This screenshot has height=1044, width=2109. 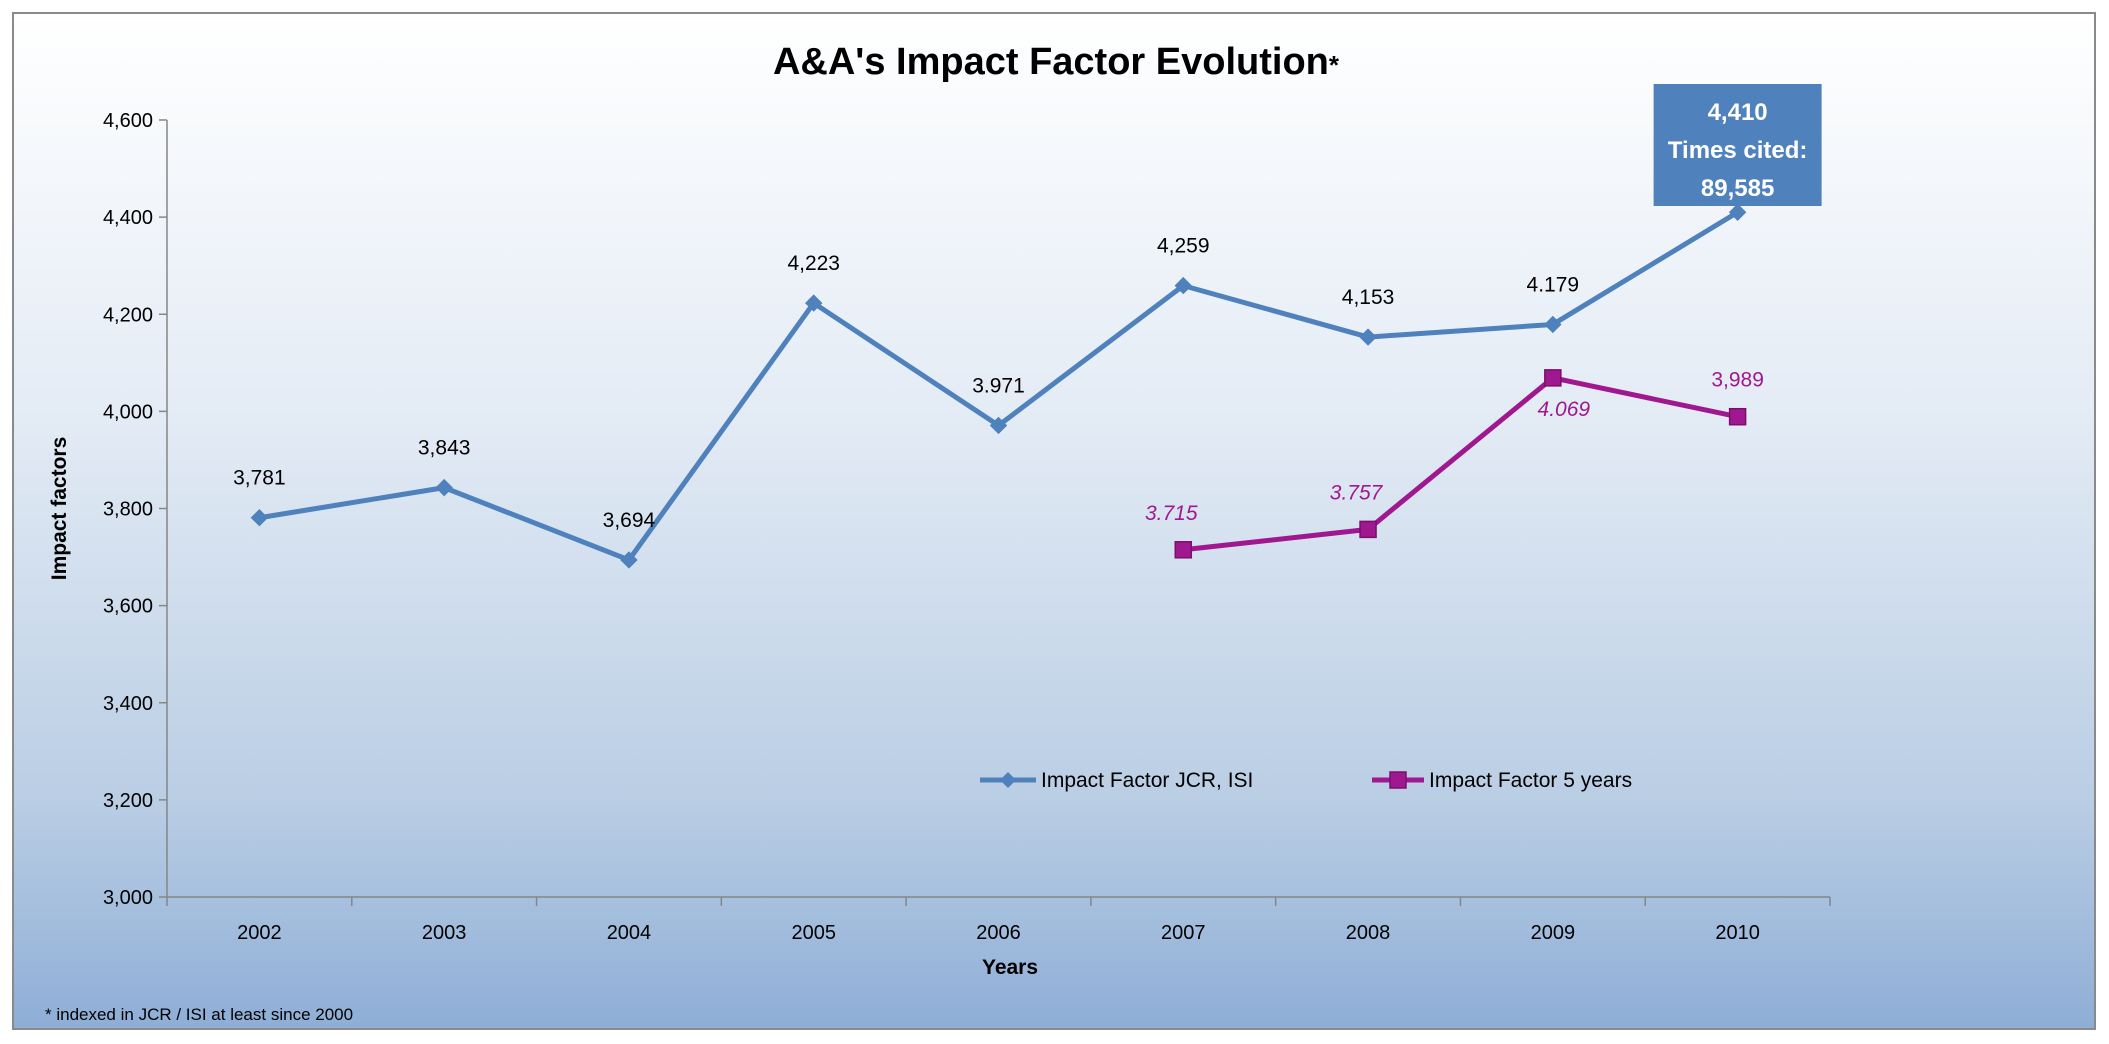 I want to click on y-tick-label: 4,000, so click(x=128, y=412).